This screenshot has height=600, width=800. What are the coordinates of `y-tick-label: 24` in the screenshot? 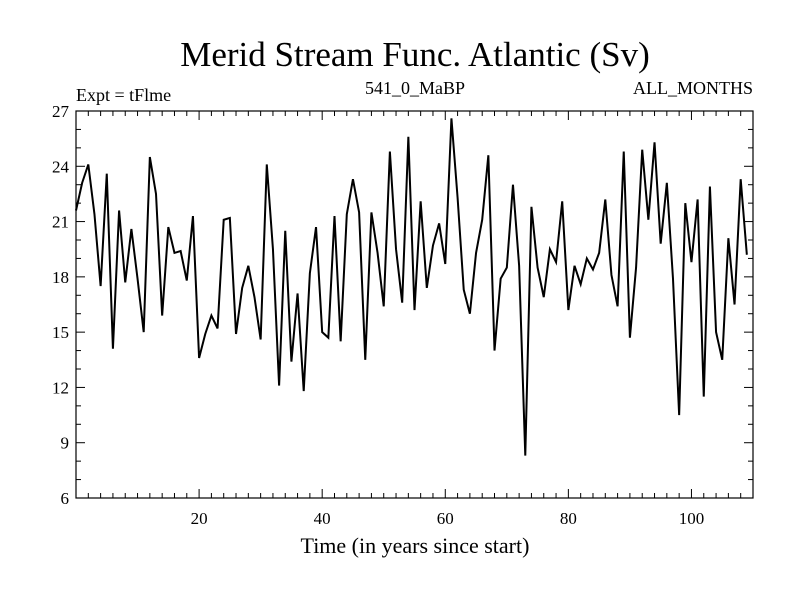 It's located at (61, 166).